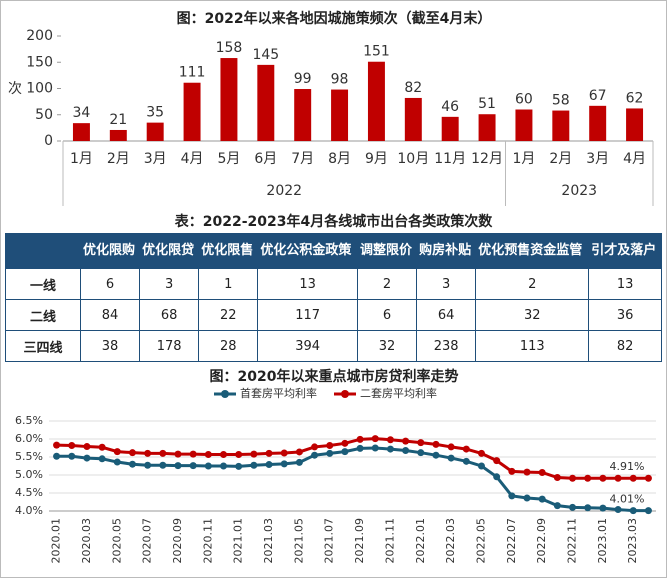 This screenshot has width=667, height=578. Describe the element at coordinates (118, 159) in the screenshot. I see `x-tick-label: 2月` at that location.